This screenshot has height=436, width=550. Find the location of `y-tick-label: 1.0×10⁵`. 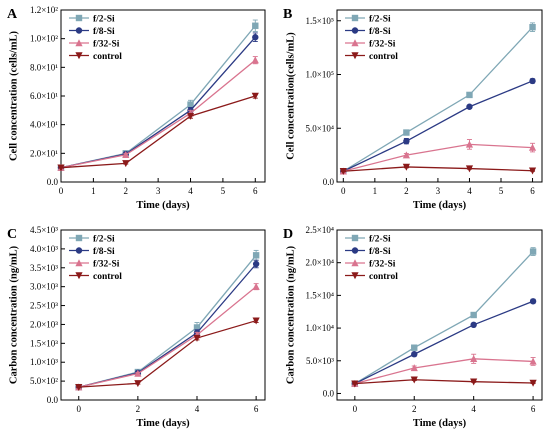

y-tick-label: 1.0×10⁵ is located at coordinates (320, 75).